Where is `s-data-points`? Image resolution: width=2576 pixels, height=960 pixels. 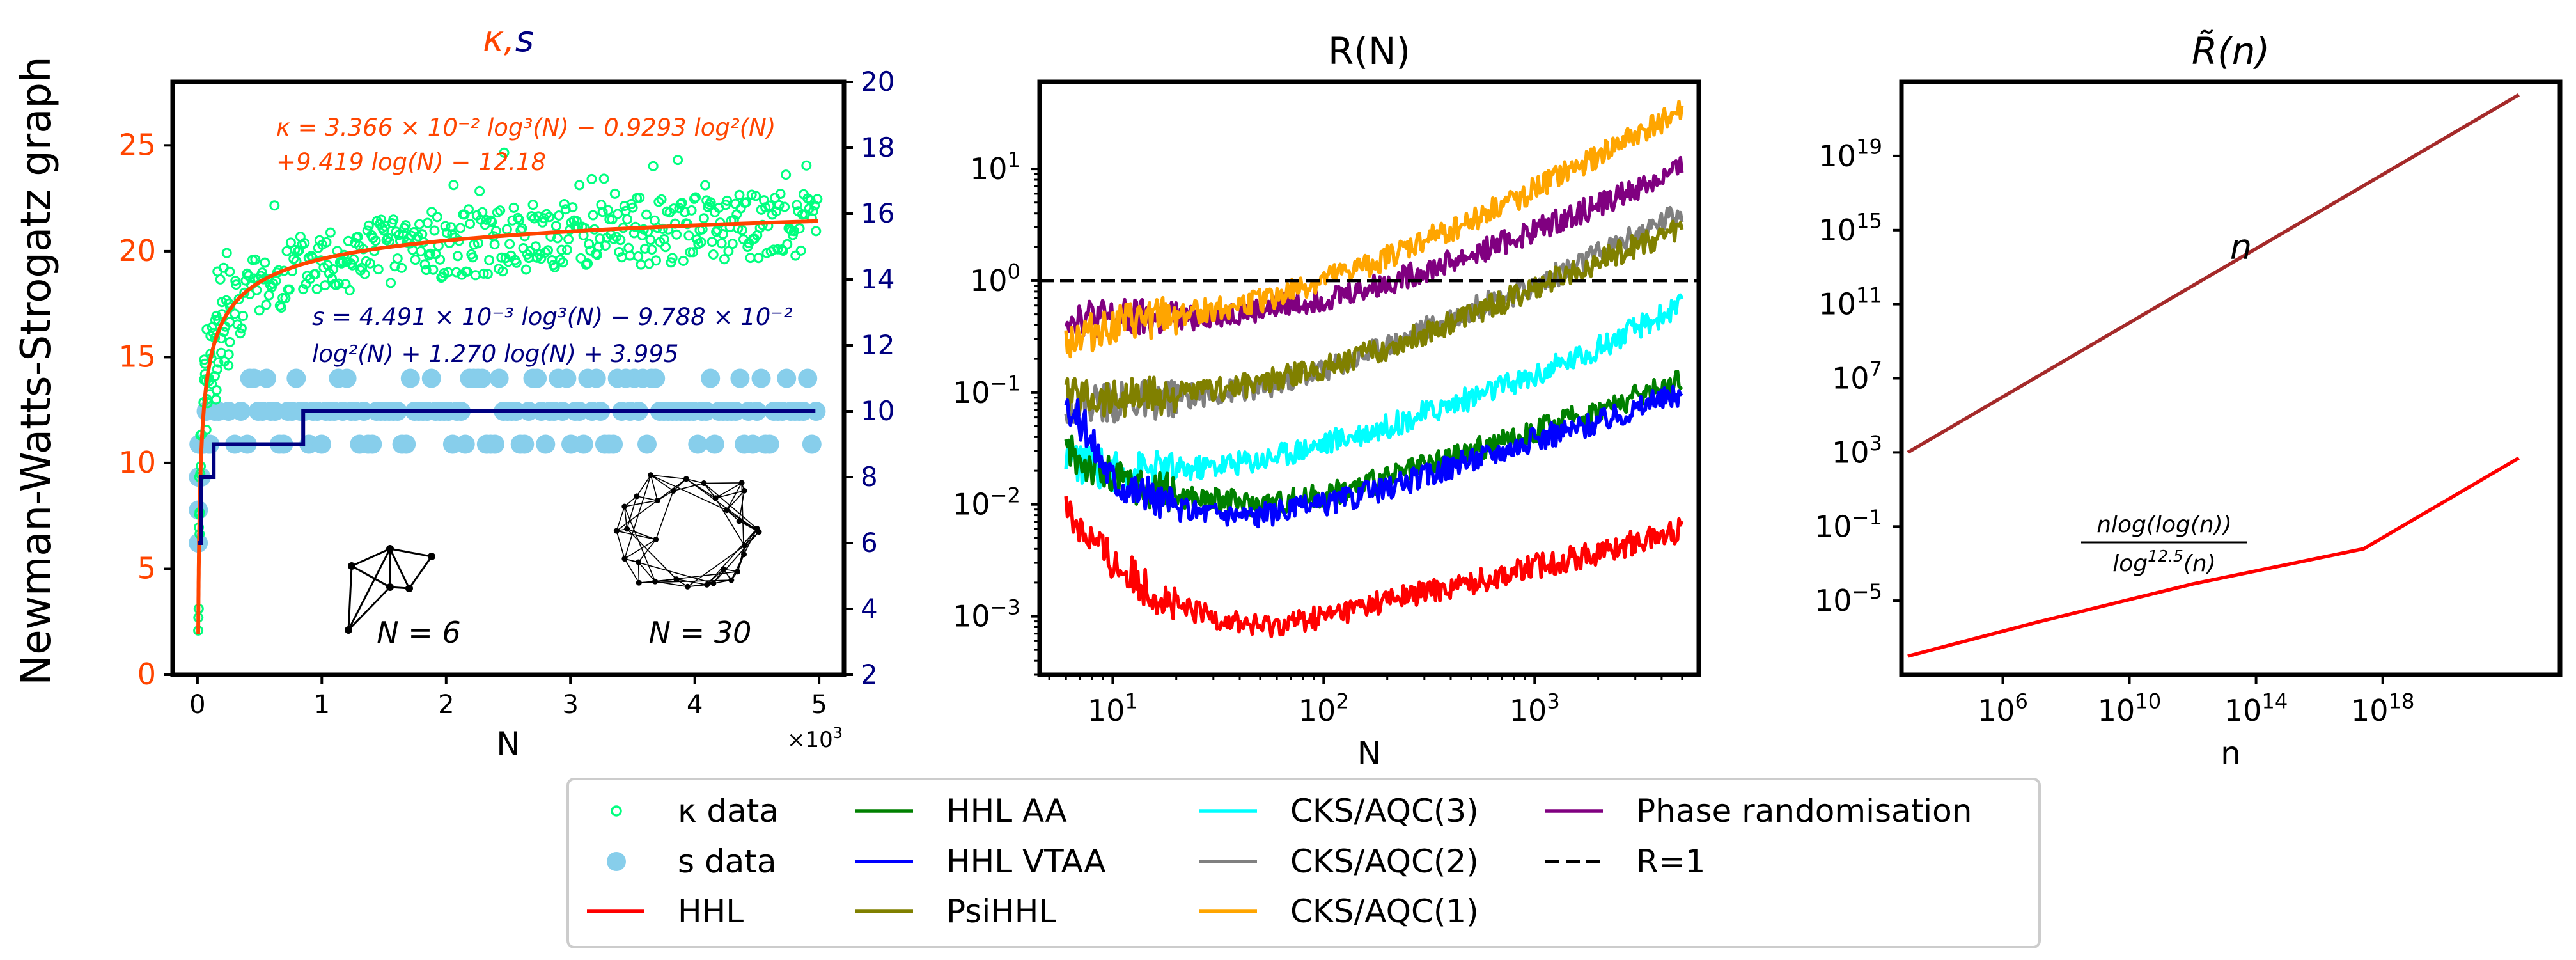
s-data-points is located at coordinates (508, 460).